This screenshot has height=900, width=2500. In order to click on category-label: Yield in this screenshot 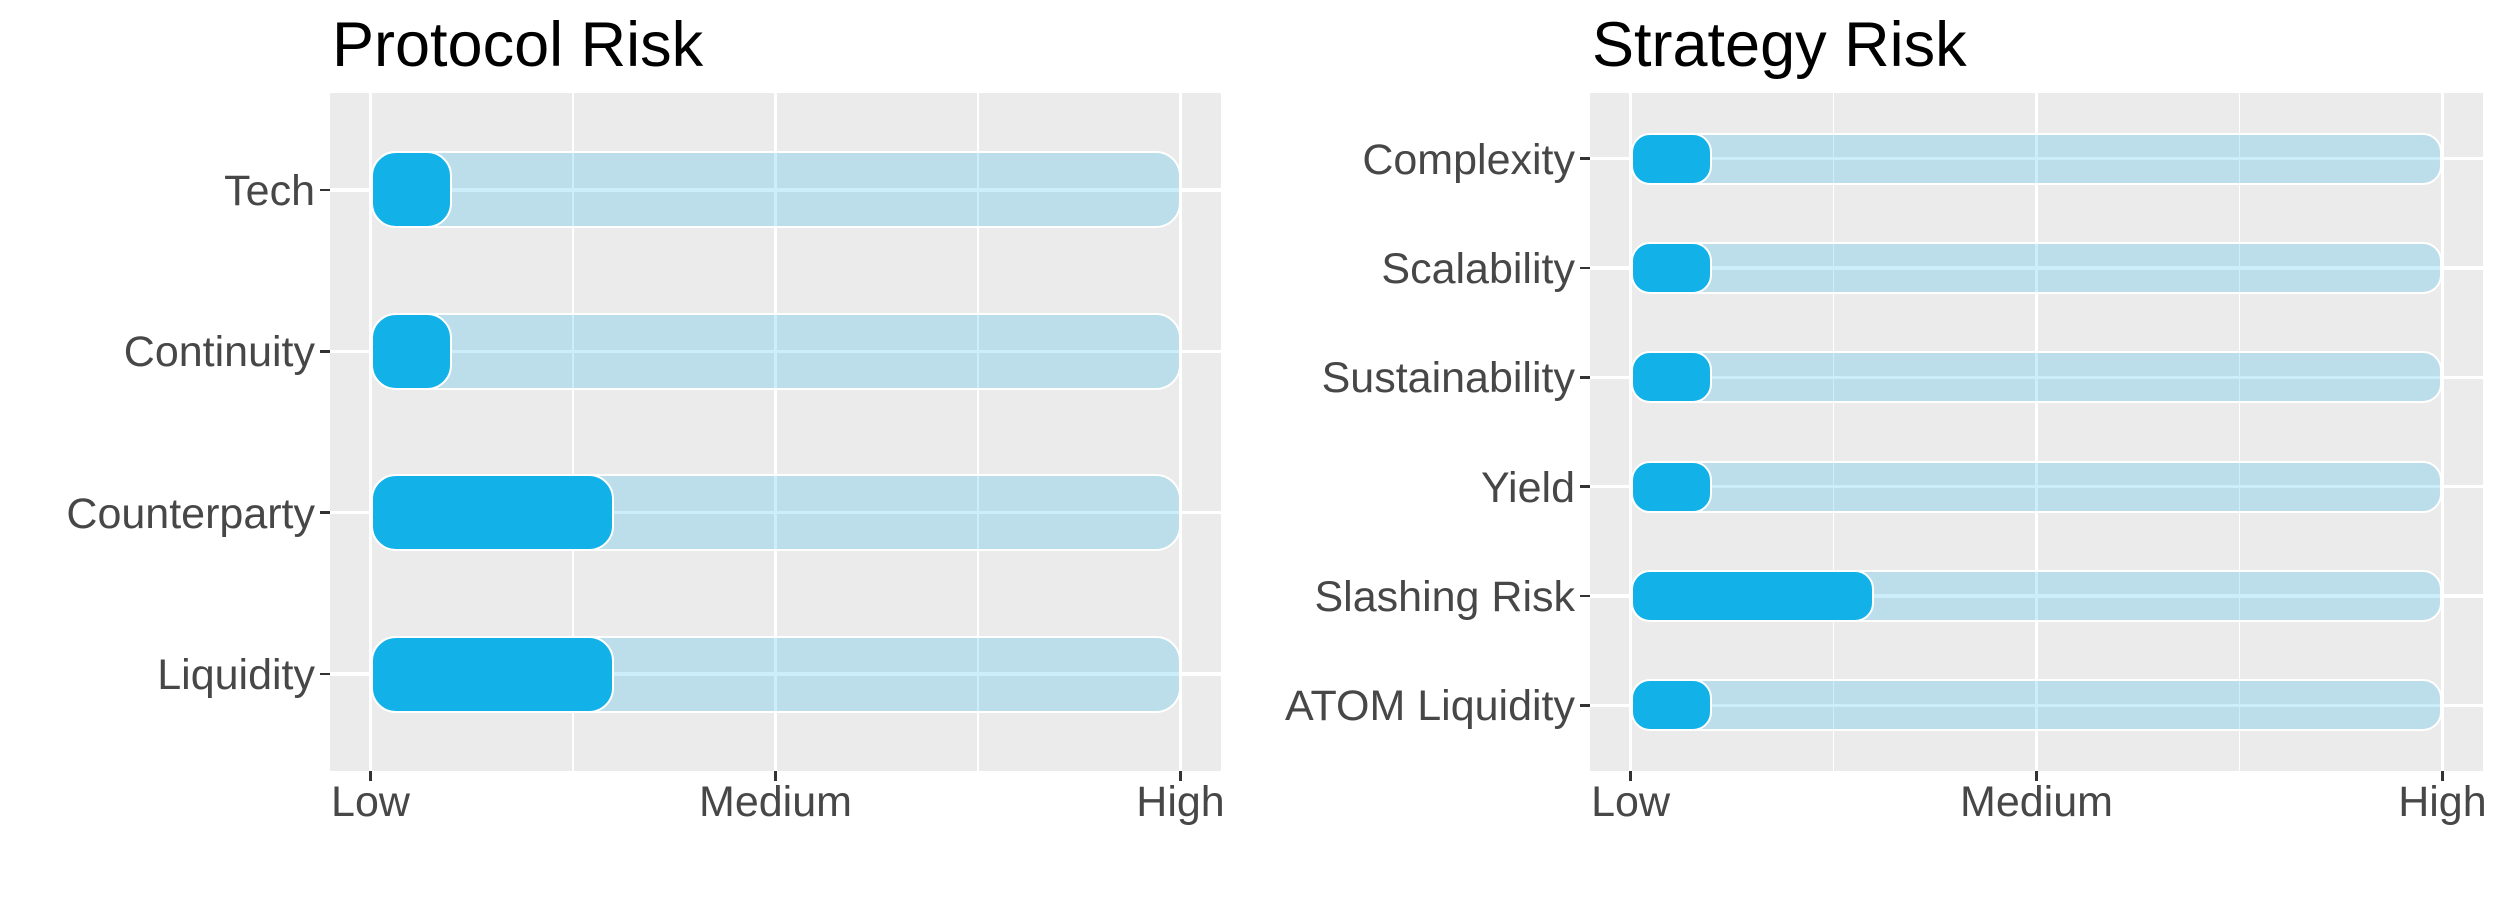, I will do `click(1527, 487)`.